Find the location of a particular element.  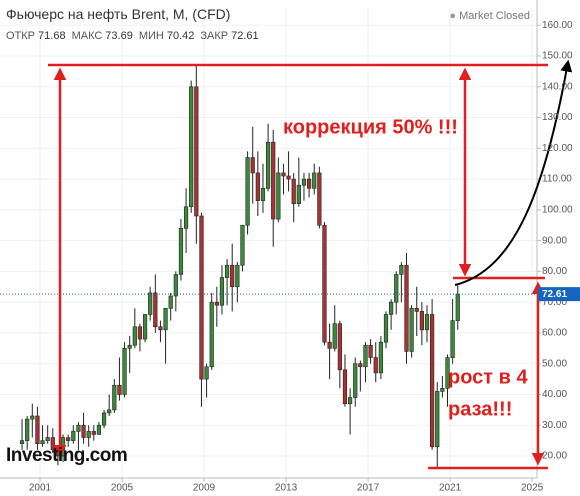

ohlc-label: МИН is located at coordinates (151, 36).